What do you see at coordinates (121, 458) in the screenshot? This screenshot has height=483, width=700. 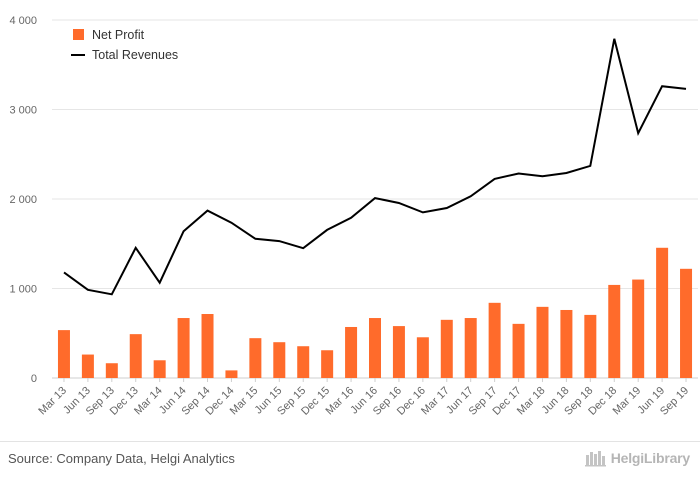 I see `source-note: Source: Company Data, Helgi Analytics` at bounding box center [121, 458].